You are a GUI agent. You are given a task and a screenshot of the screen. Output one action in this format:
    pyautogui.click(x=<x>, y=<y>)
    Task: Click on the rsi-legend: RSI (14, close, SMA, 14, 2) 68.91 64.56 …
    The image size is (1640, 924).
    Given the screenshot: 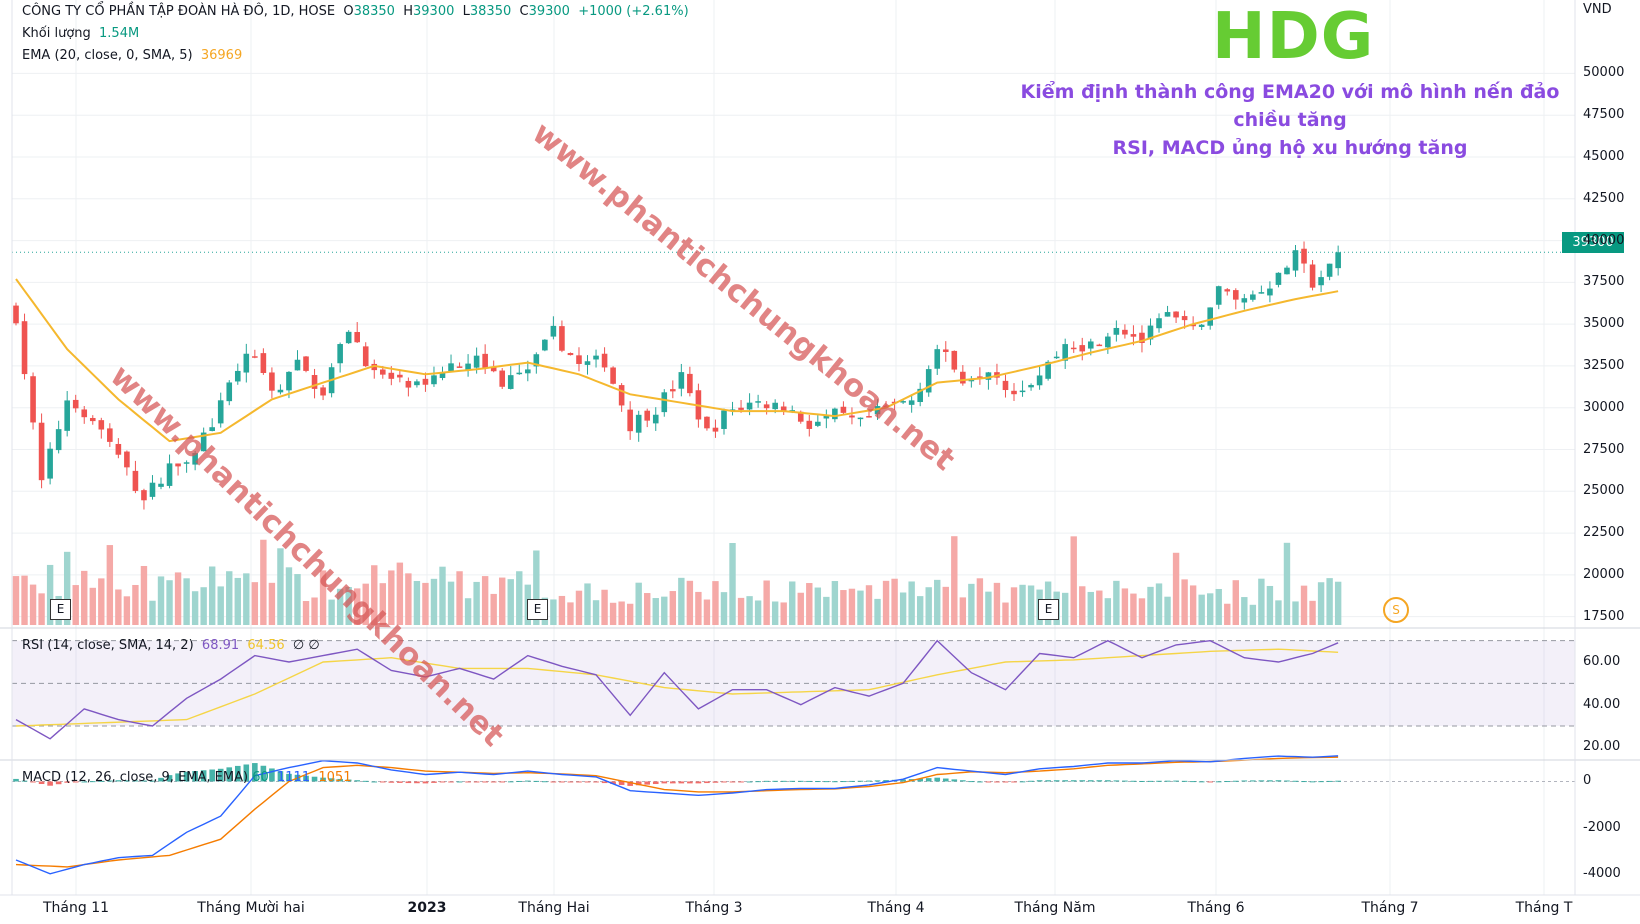 What is the action you would take?
    pyautogui.click(x=171, y=645)
    